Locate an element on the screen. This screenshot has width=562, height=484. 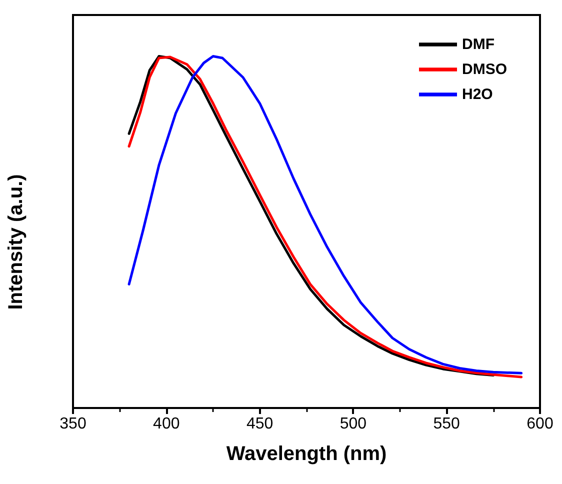
x-tick-label: 500 is located at coordinates (353, 424).